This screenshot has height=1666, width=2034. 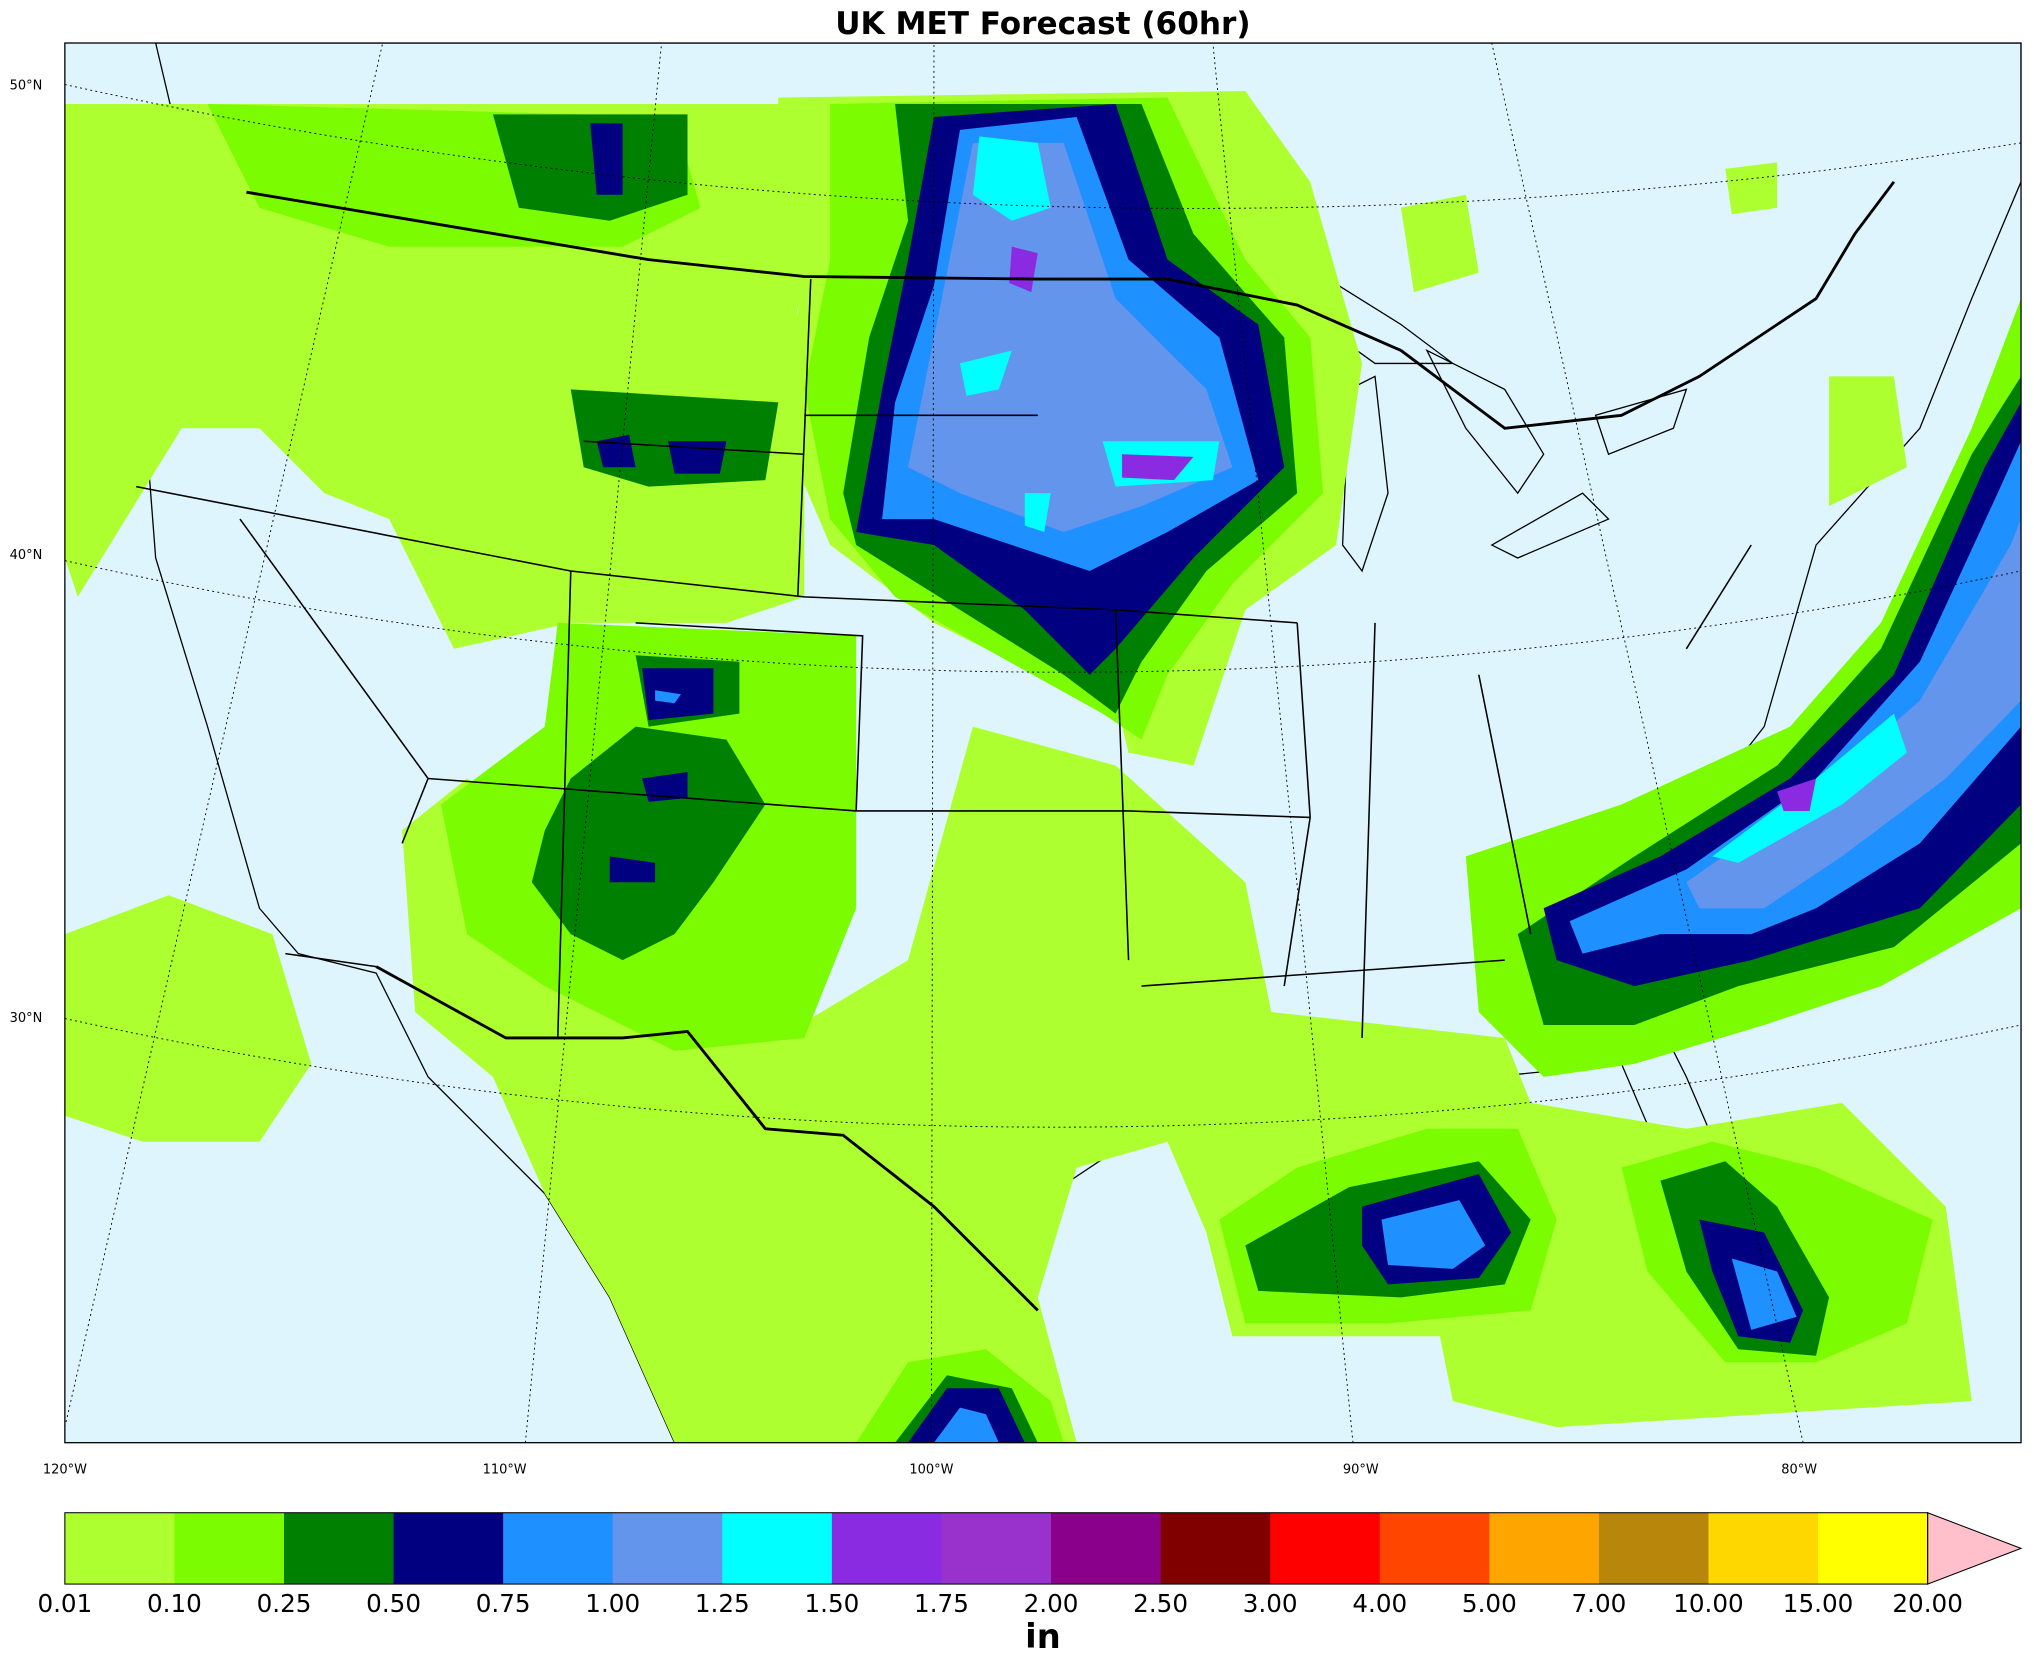 I want to click on colorbar-tick-label: 1.75, so click(x=941, y=1603).